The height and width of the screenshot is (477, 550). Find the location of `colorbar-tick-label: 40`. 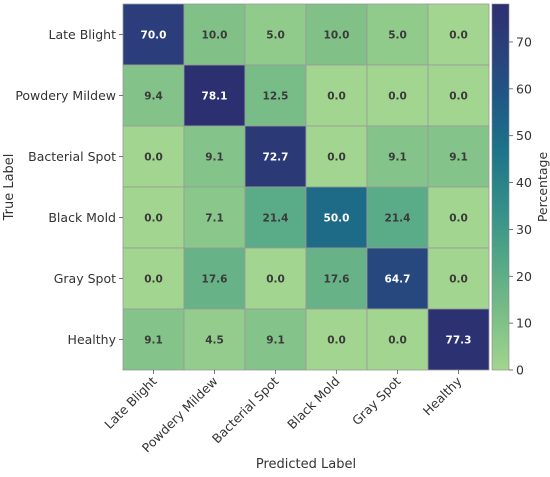

colorbar-tick-label: 40 is located at coordinates (524, 182).